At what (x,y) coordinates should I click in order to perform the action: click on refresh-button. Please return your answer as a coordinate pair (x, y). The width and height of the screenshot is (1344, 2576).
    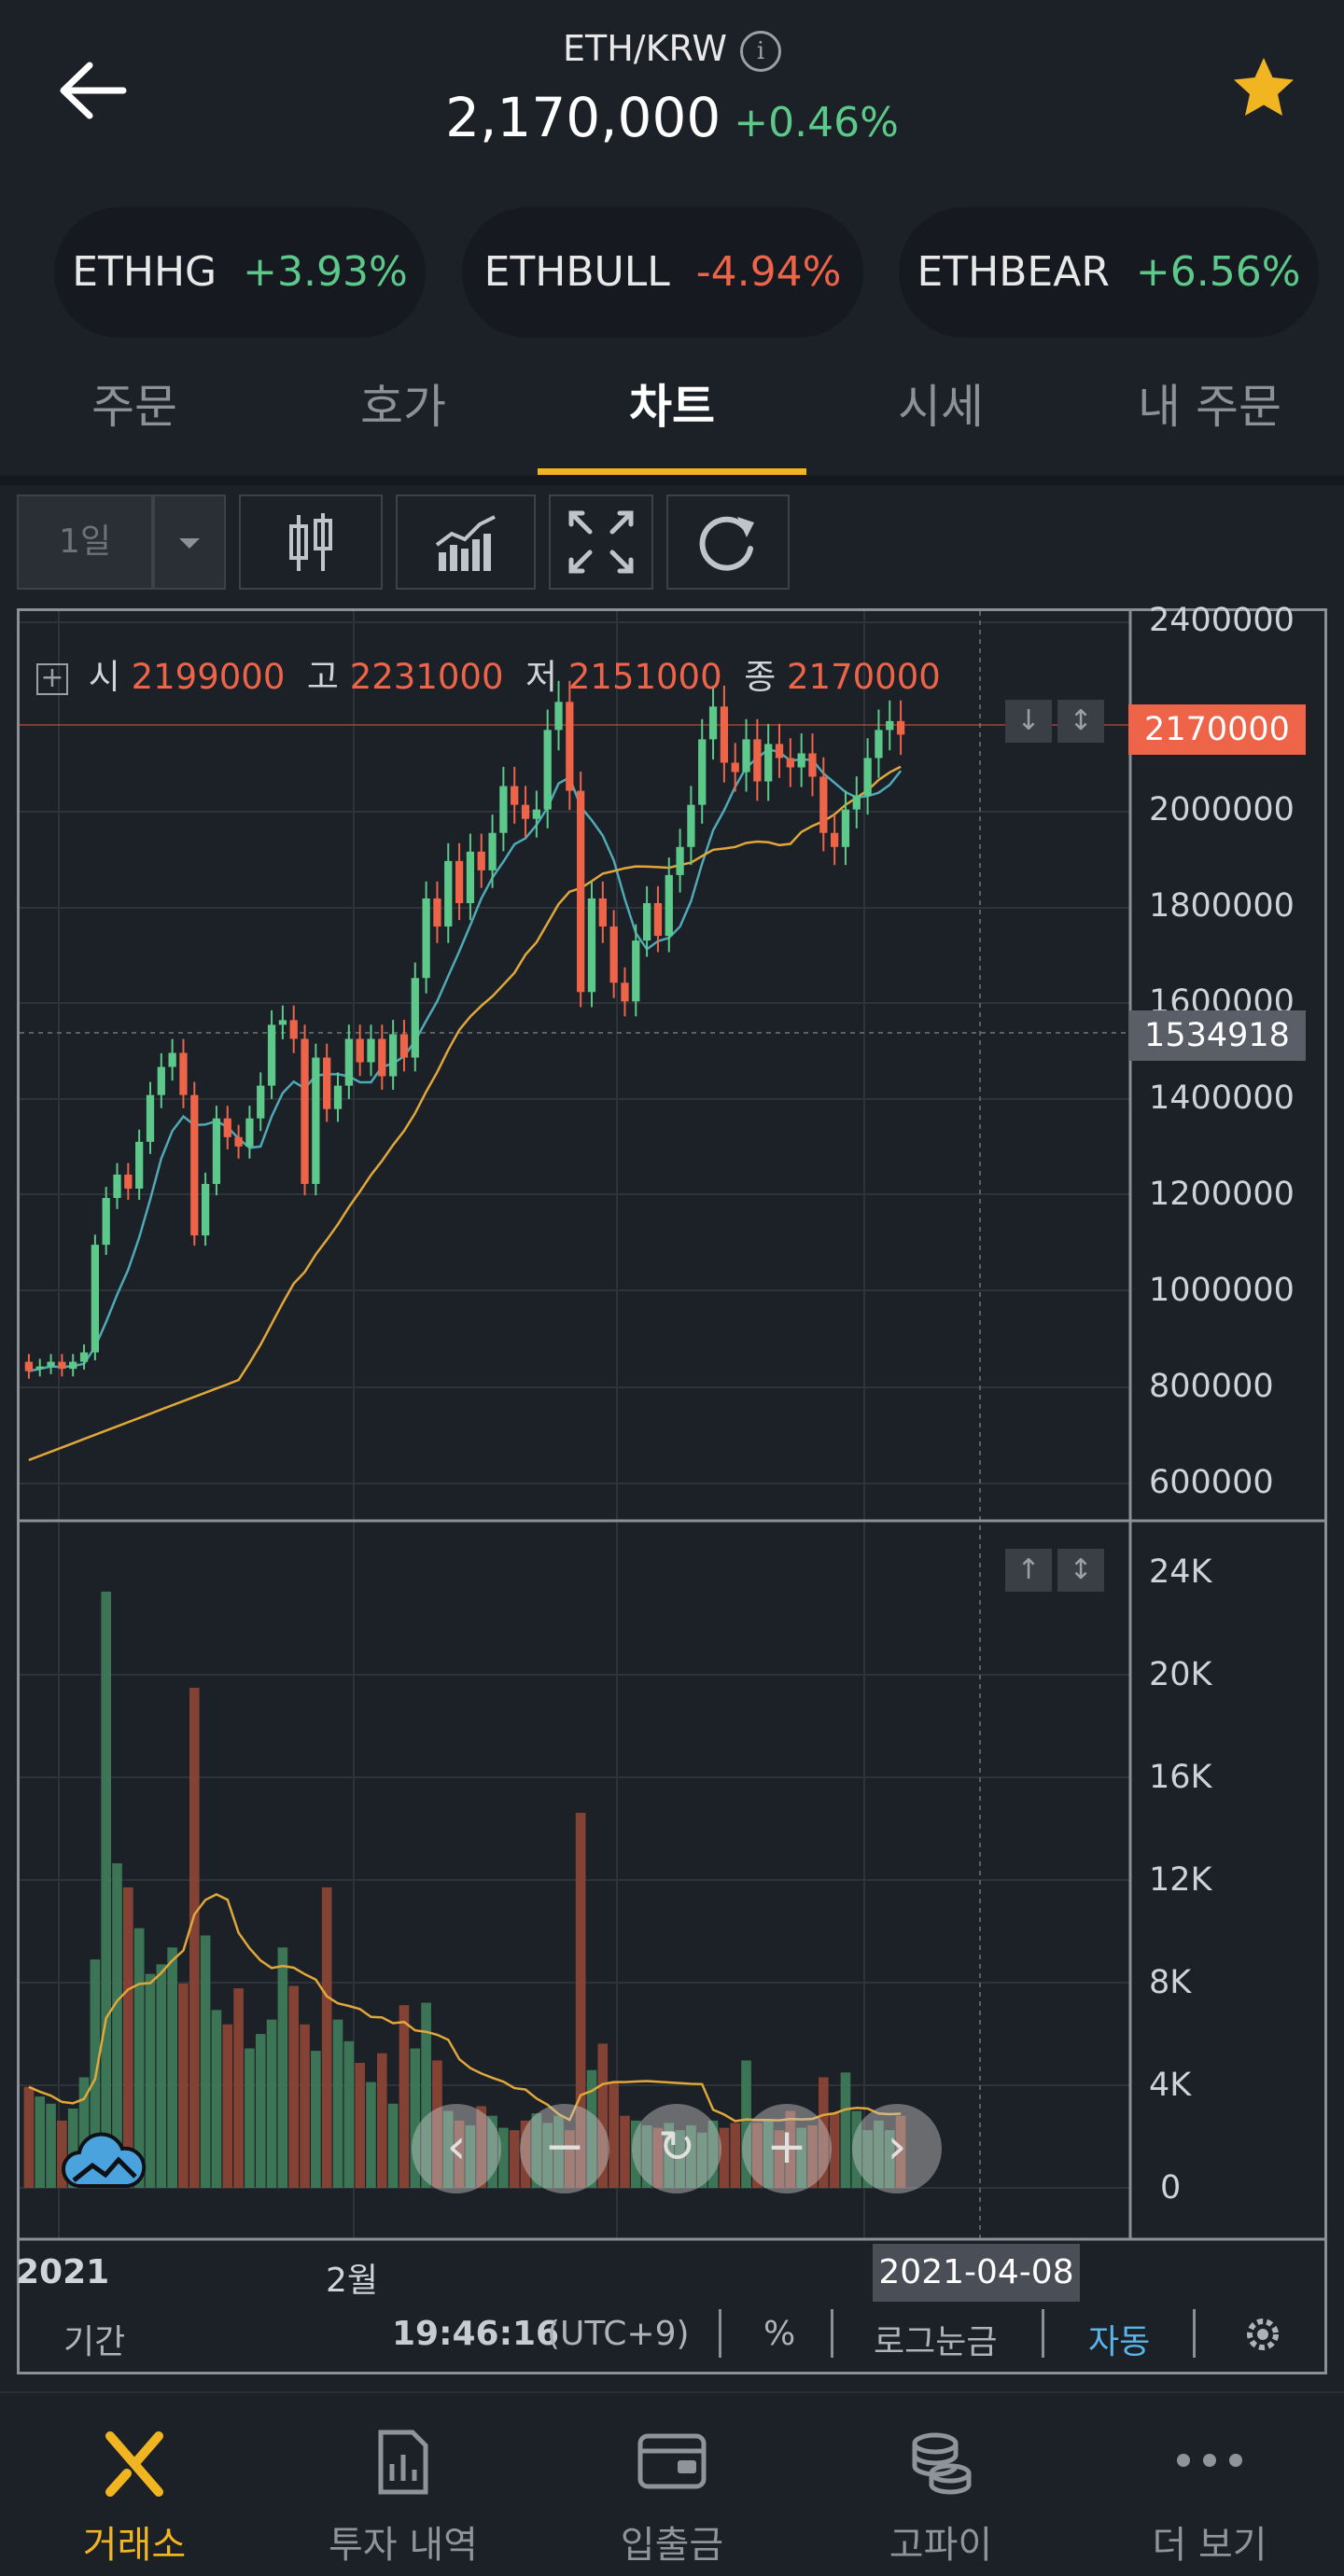
    Looking at the image, I should click on (728, 542).